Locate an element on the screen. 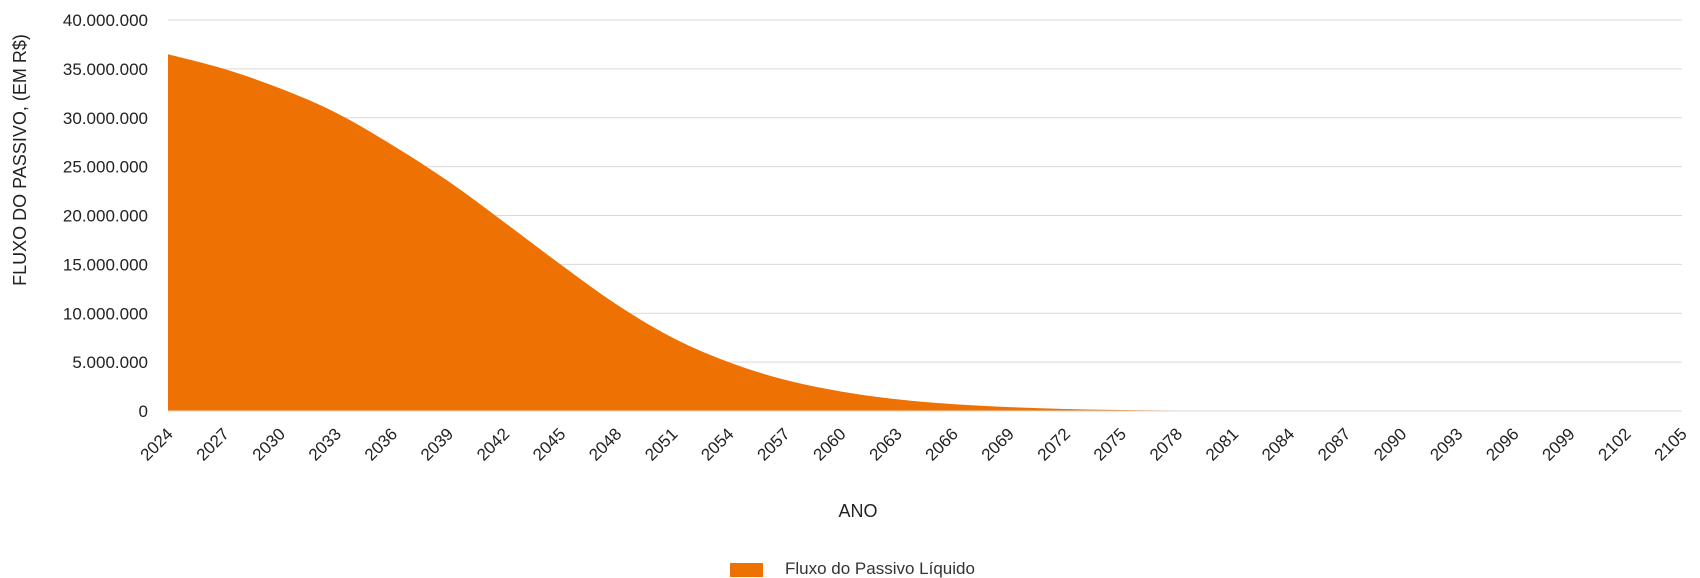  x-tick-label: 2033 is located at coordinates (325, 444).